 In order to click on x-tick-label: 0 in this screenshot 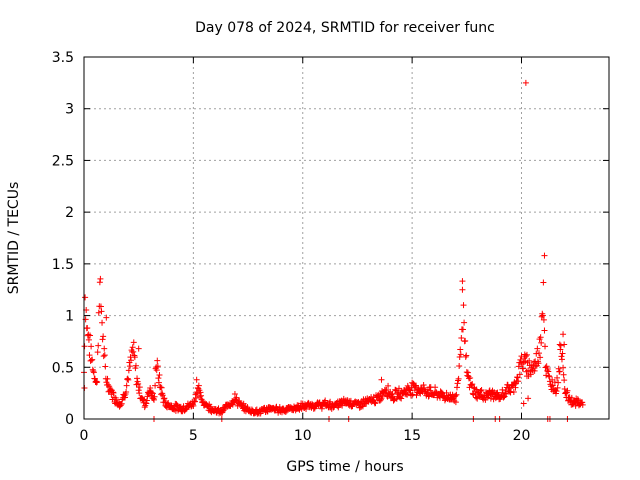, I will do `click(84, 436)`.